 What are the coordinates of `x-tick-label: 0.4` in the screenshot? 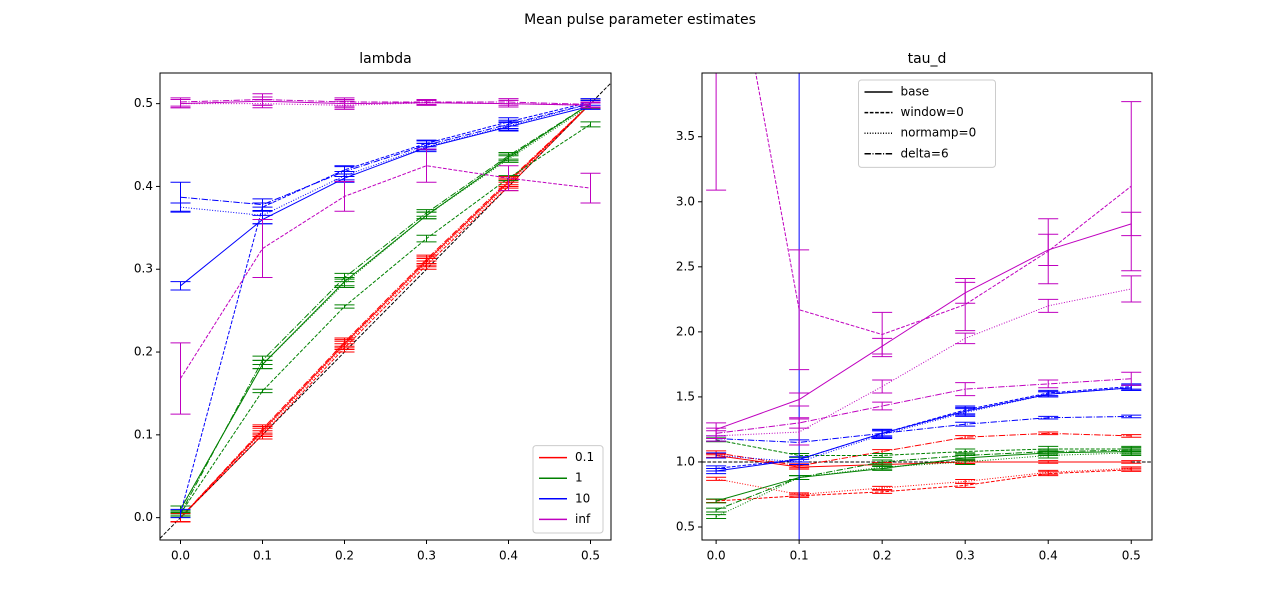 It's located at (1048, 556).